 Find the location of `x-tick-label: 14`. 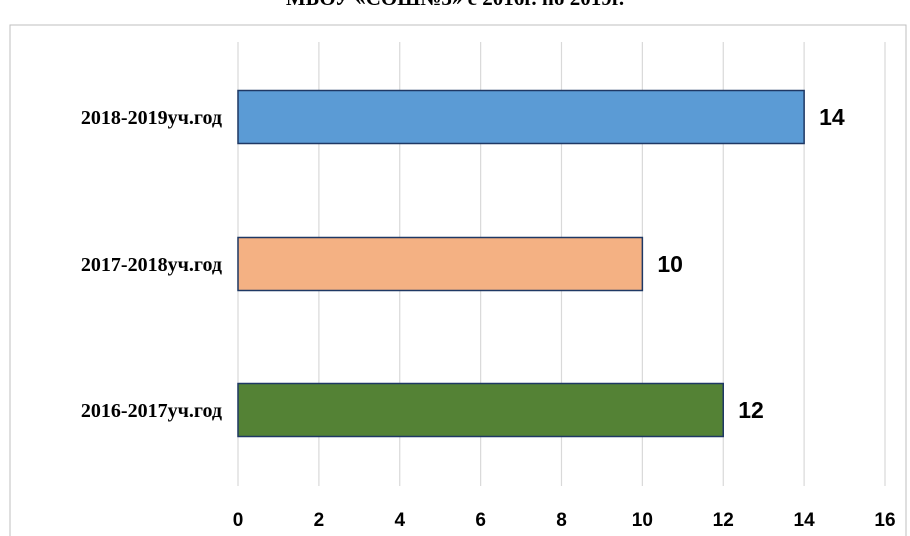

x-tick-label: 14 is located at coordinates (805, 520).